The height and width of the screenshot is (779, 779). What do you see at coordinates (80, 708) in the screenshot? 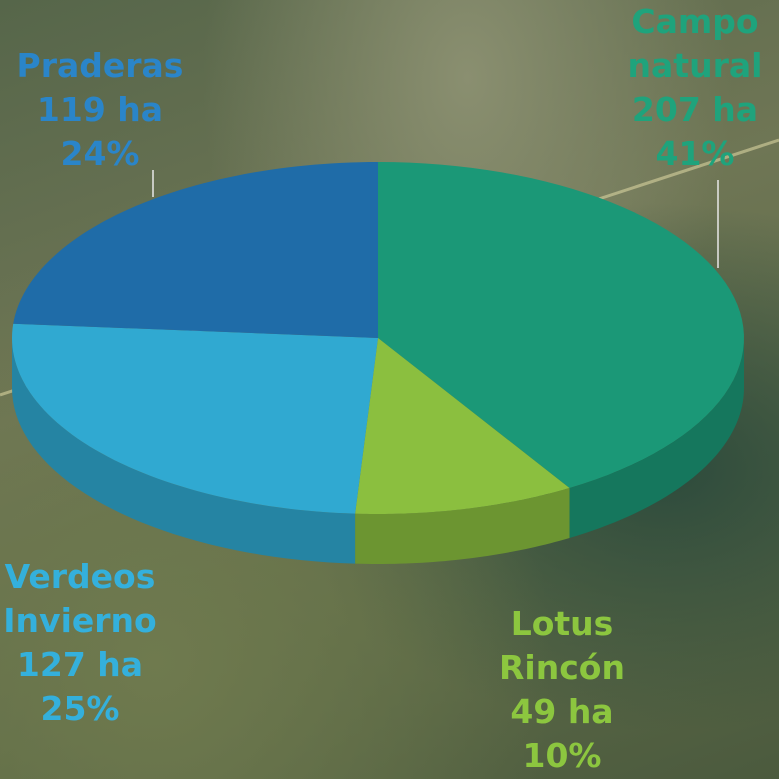
I see `label-percent: 25%` at bounding box center [80, 708].